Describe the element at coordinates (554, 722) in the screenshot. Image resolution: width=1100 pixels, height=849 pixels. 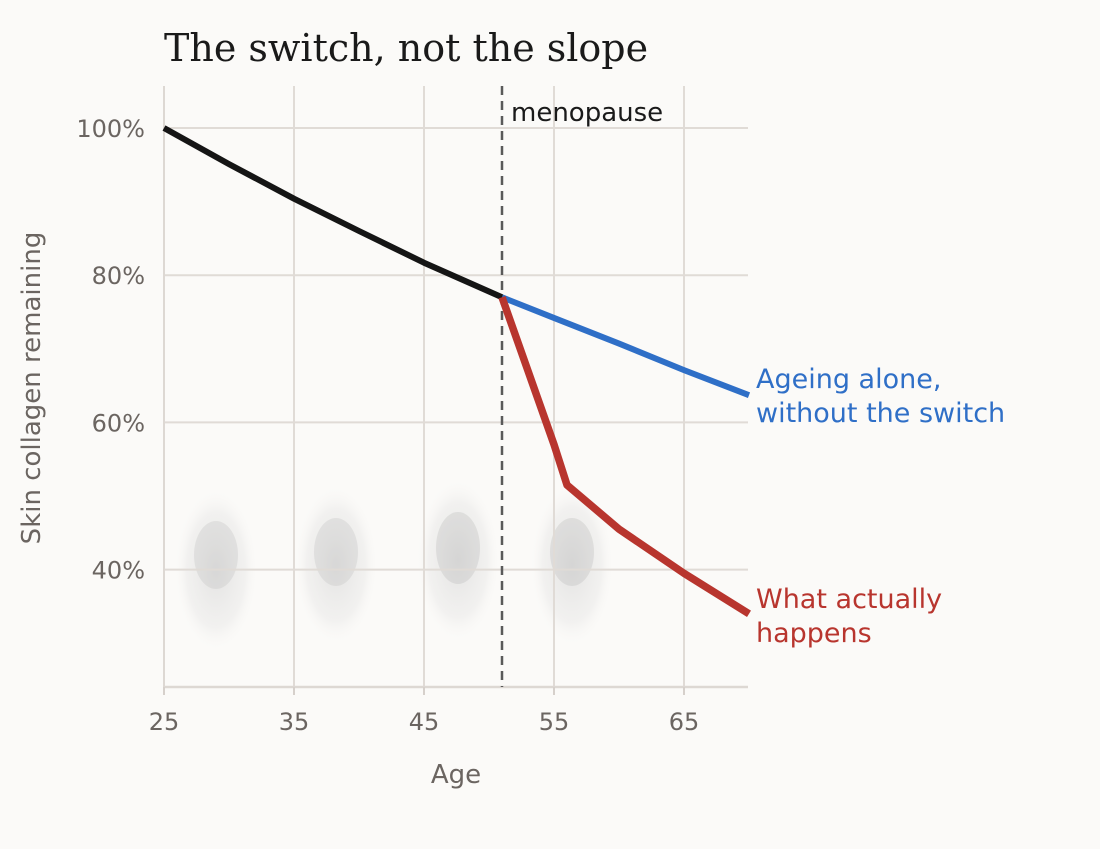
I see `x-tick-label-3: 55` at that location.